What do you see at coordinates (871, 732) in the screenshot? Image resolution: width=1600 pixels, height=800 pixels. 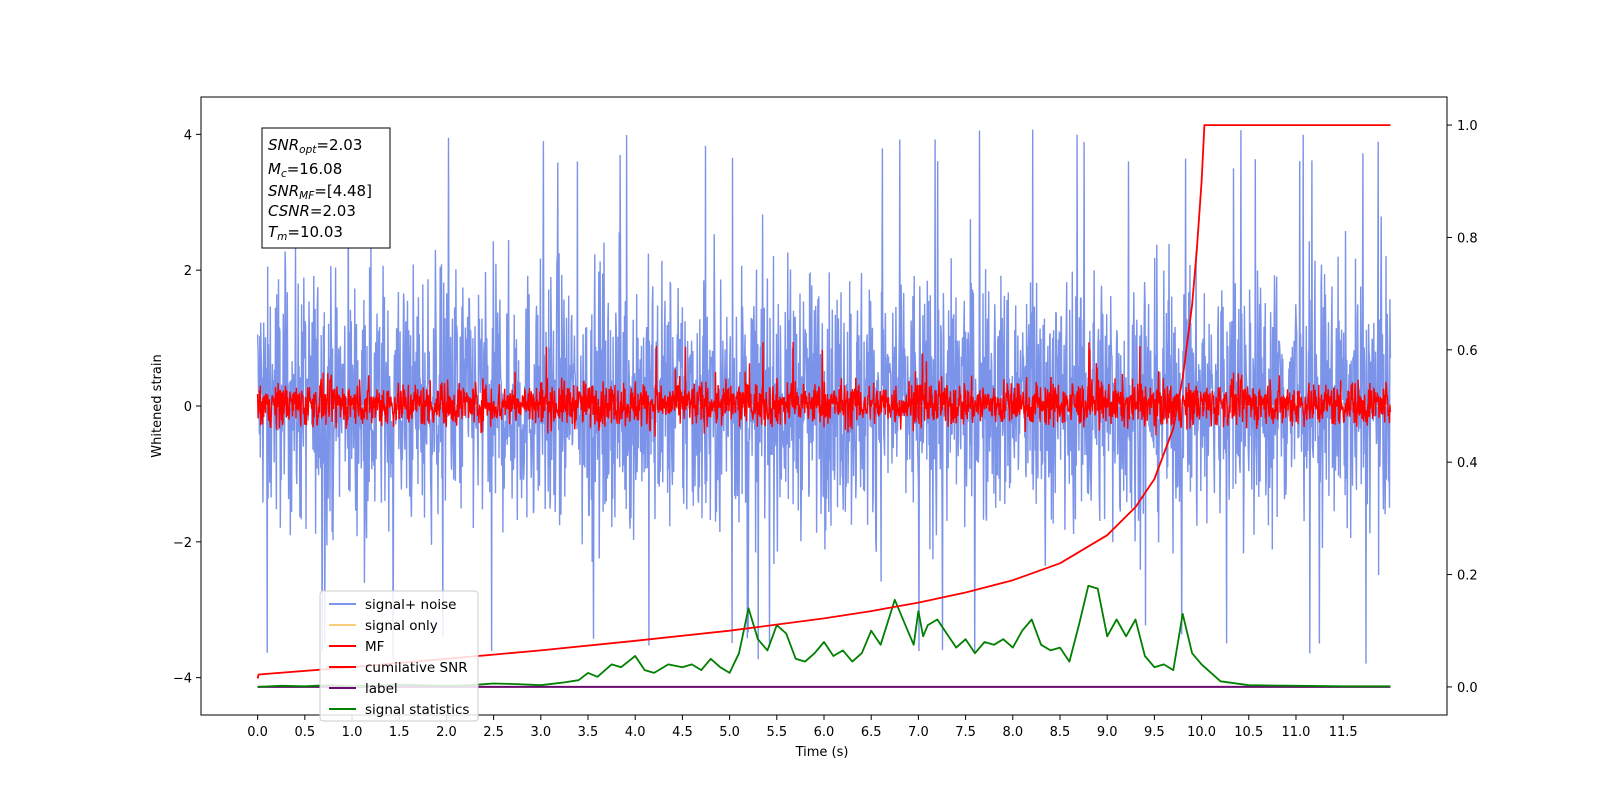 I see `x-tick-label: 6.5` at bounding box center [871, 732].